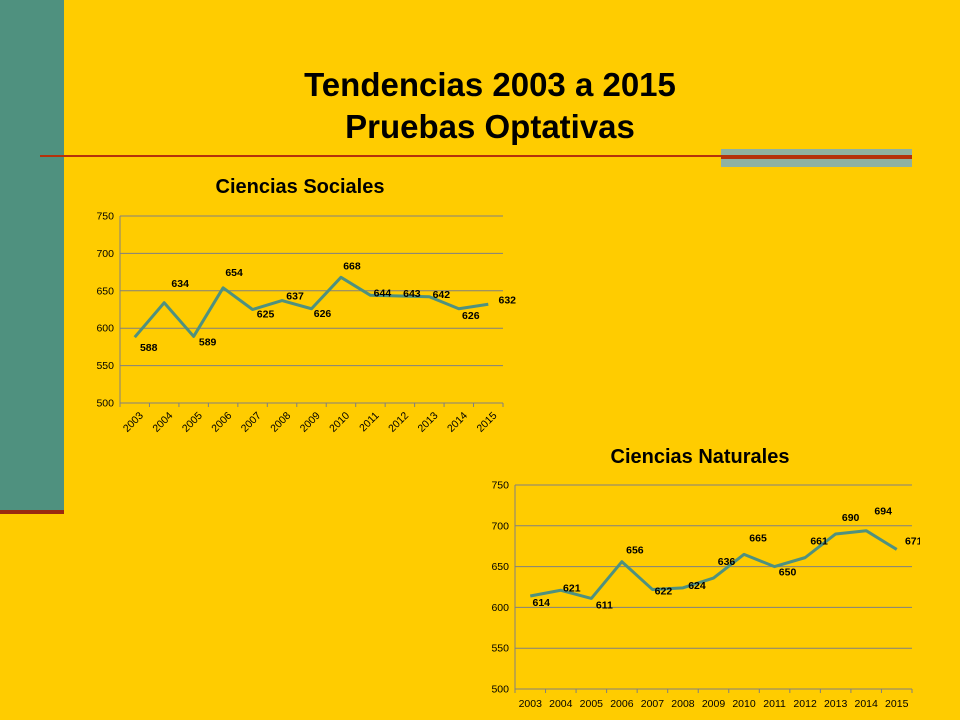 The height and width of the screenshot is (720, 960). Describe the element at coordinates (208, 342) in the screenshot. I see `data-label: 589` at that location.